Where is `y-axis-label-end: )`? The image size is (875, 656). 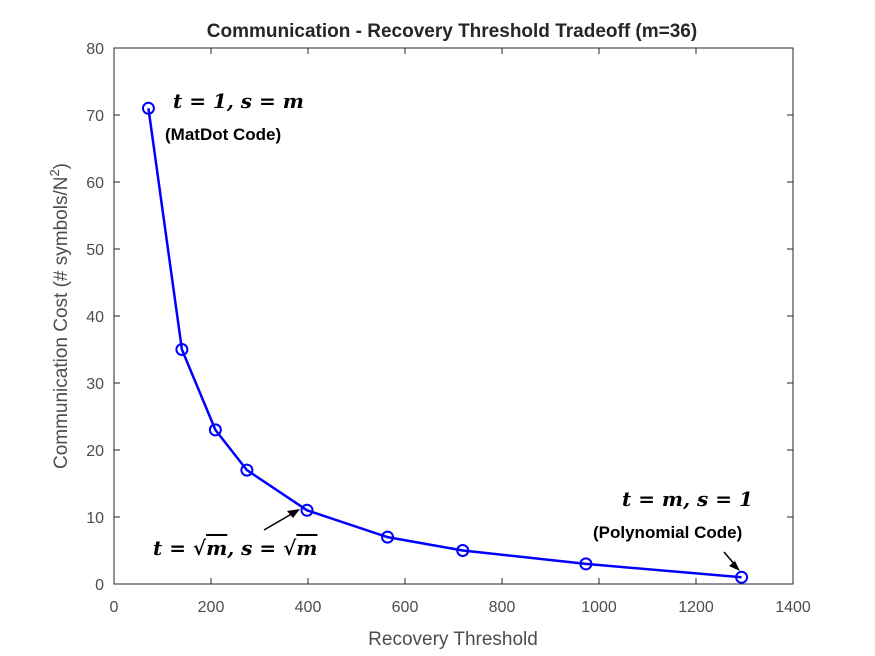
y-axis-label-end: ) is located at coordinates (61, 166).